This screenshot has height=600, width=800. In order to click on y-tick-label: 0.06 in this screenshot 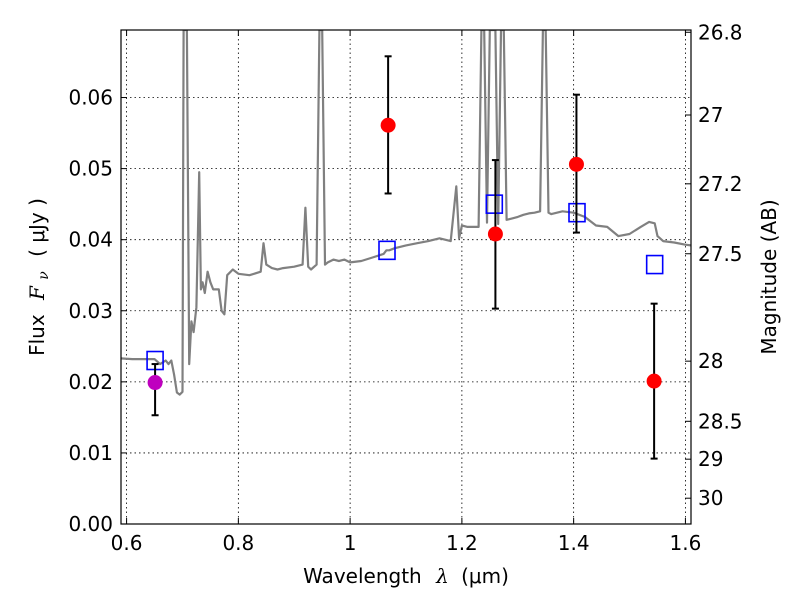, I will do `click(90, 98)`.